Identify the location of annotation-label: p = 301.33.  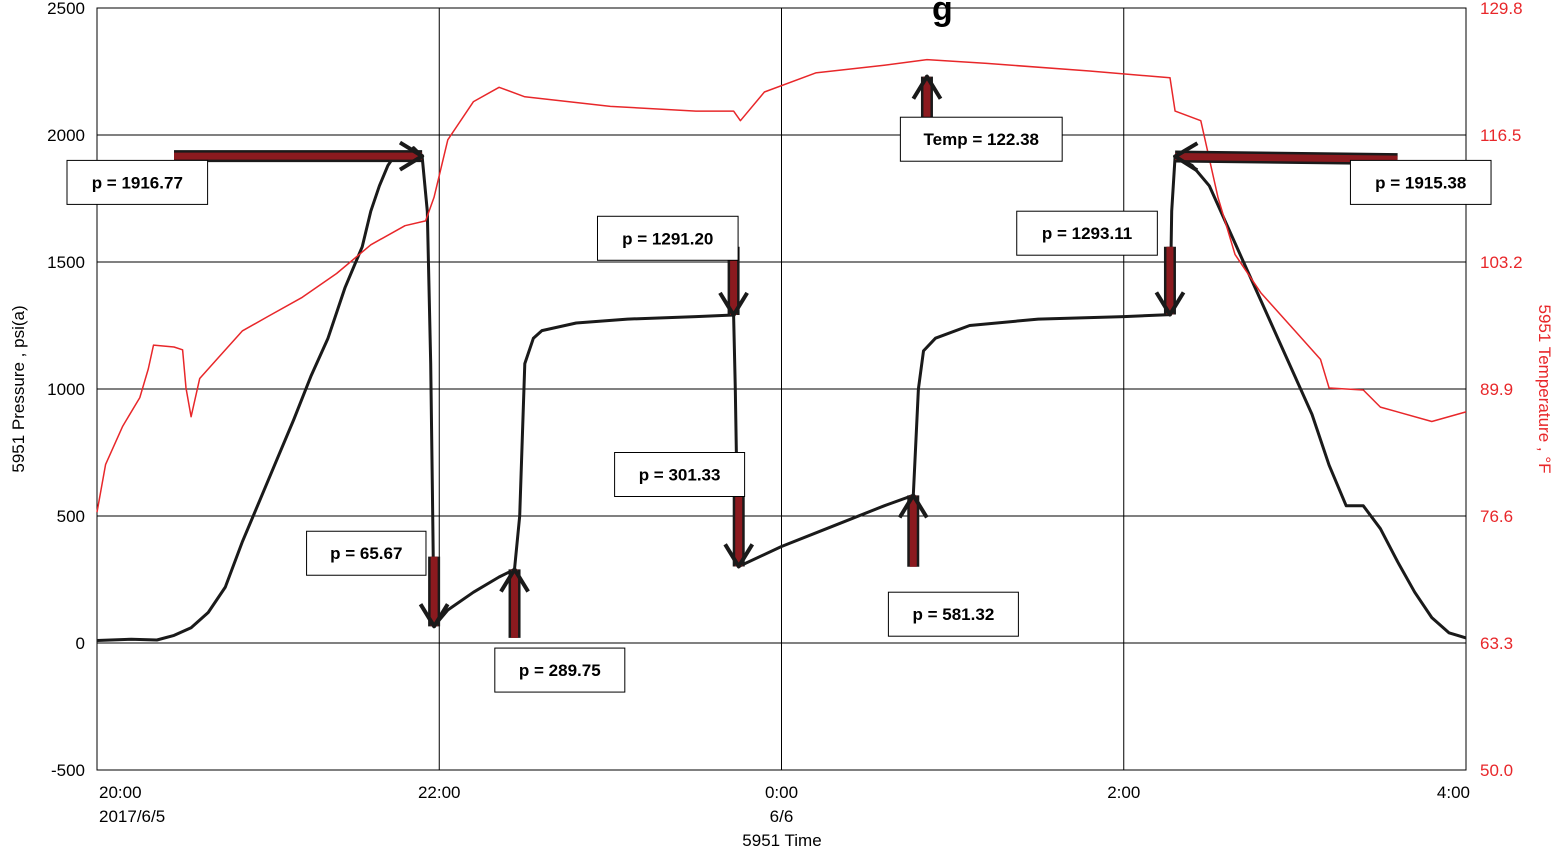
(680, 475).